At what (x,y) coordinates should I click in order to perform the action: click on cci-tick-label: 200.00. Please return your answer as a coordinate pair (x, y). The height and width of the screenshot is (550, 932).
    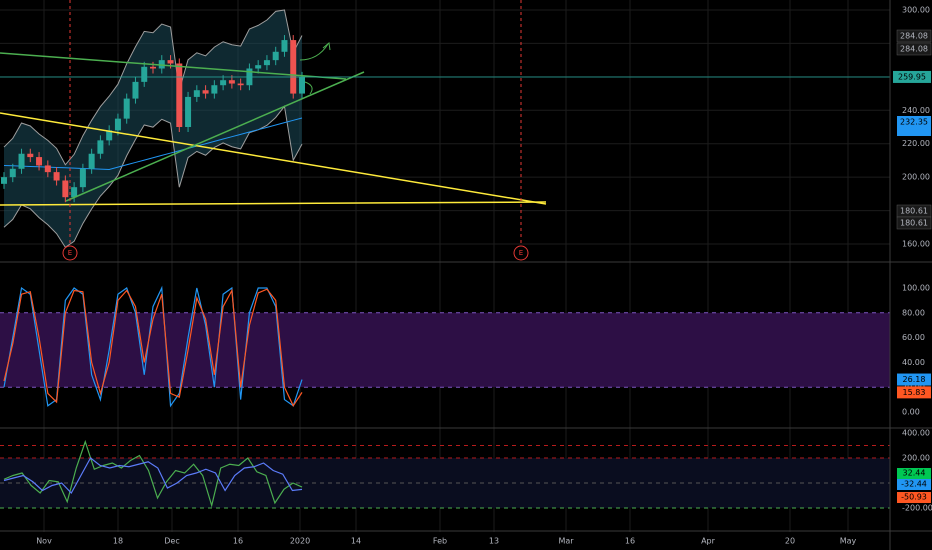
    Looking at the image, I should click on (916, 458).